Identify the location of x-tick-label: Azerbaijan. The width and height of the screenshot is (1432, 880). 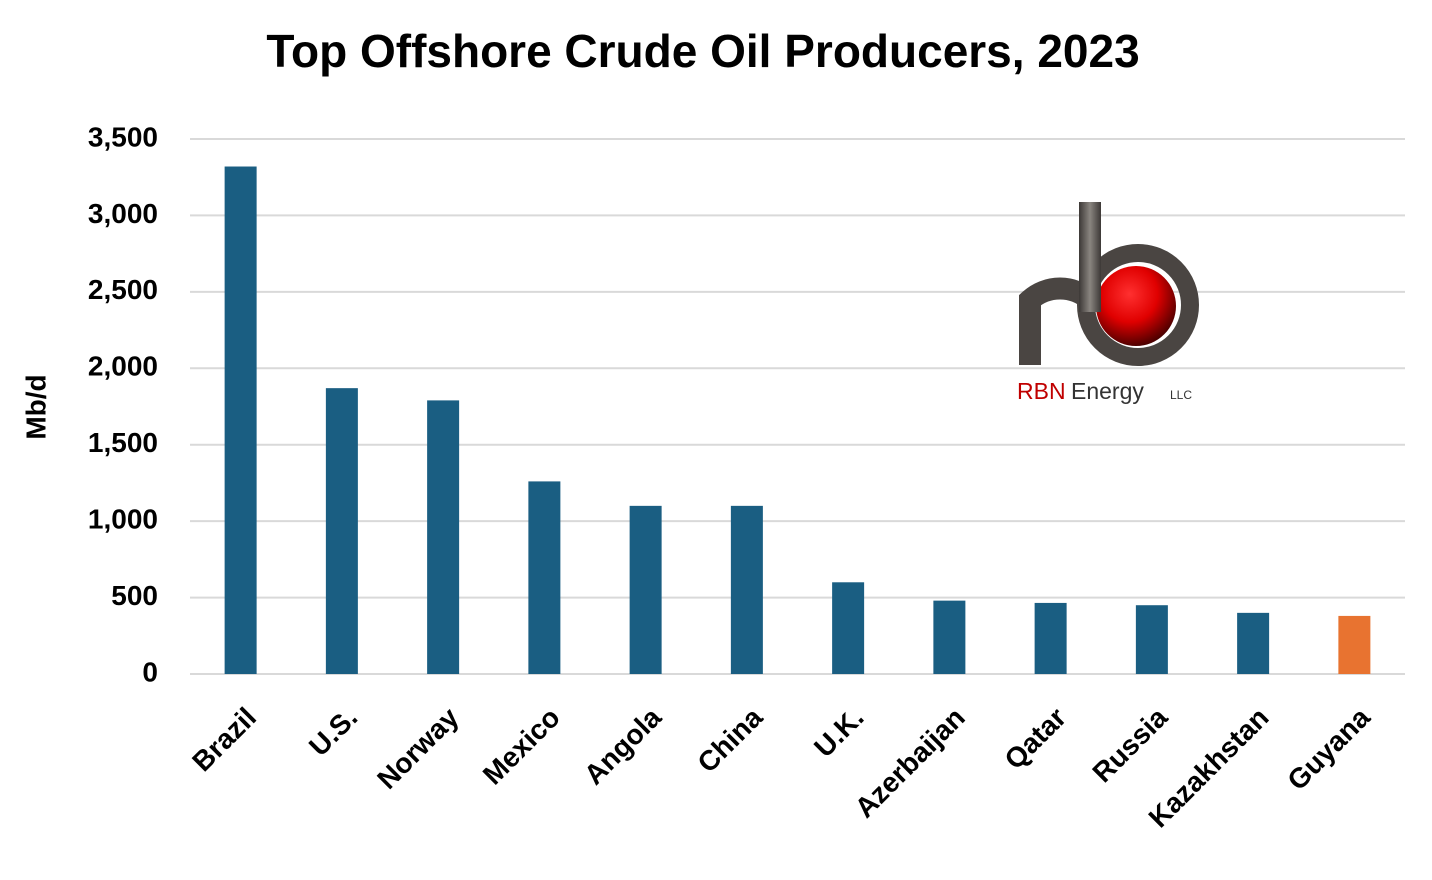
(910, 763).